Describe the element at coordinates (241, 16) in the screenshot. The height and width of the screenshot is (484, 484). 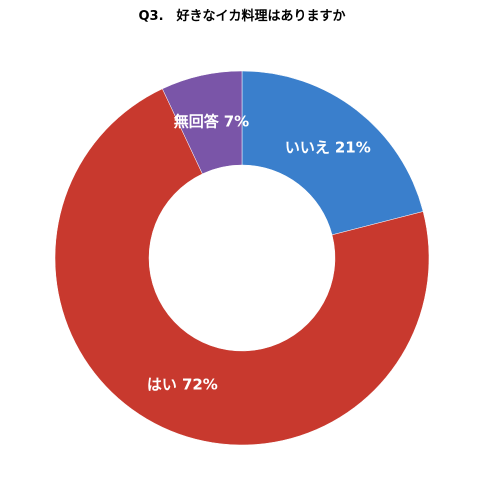
I see `chart-title: Q3. 好きなイカ料理はありますか` at that location.